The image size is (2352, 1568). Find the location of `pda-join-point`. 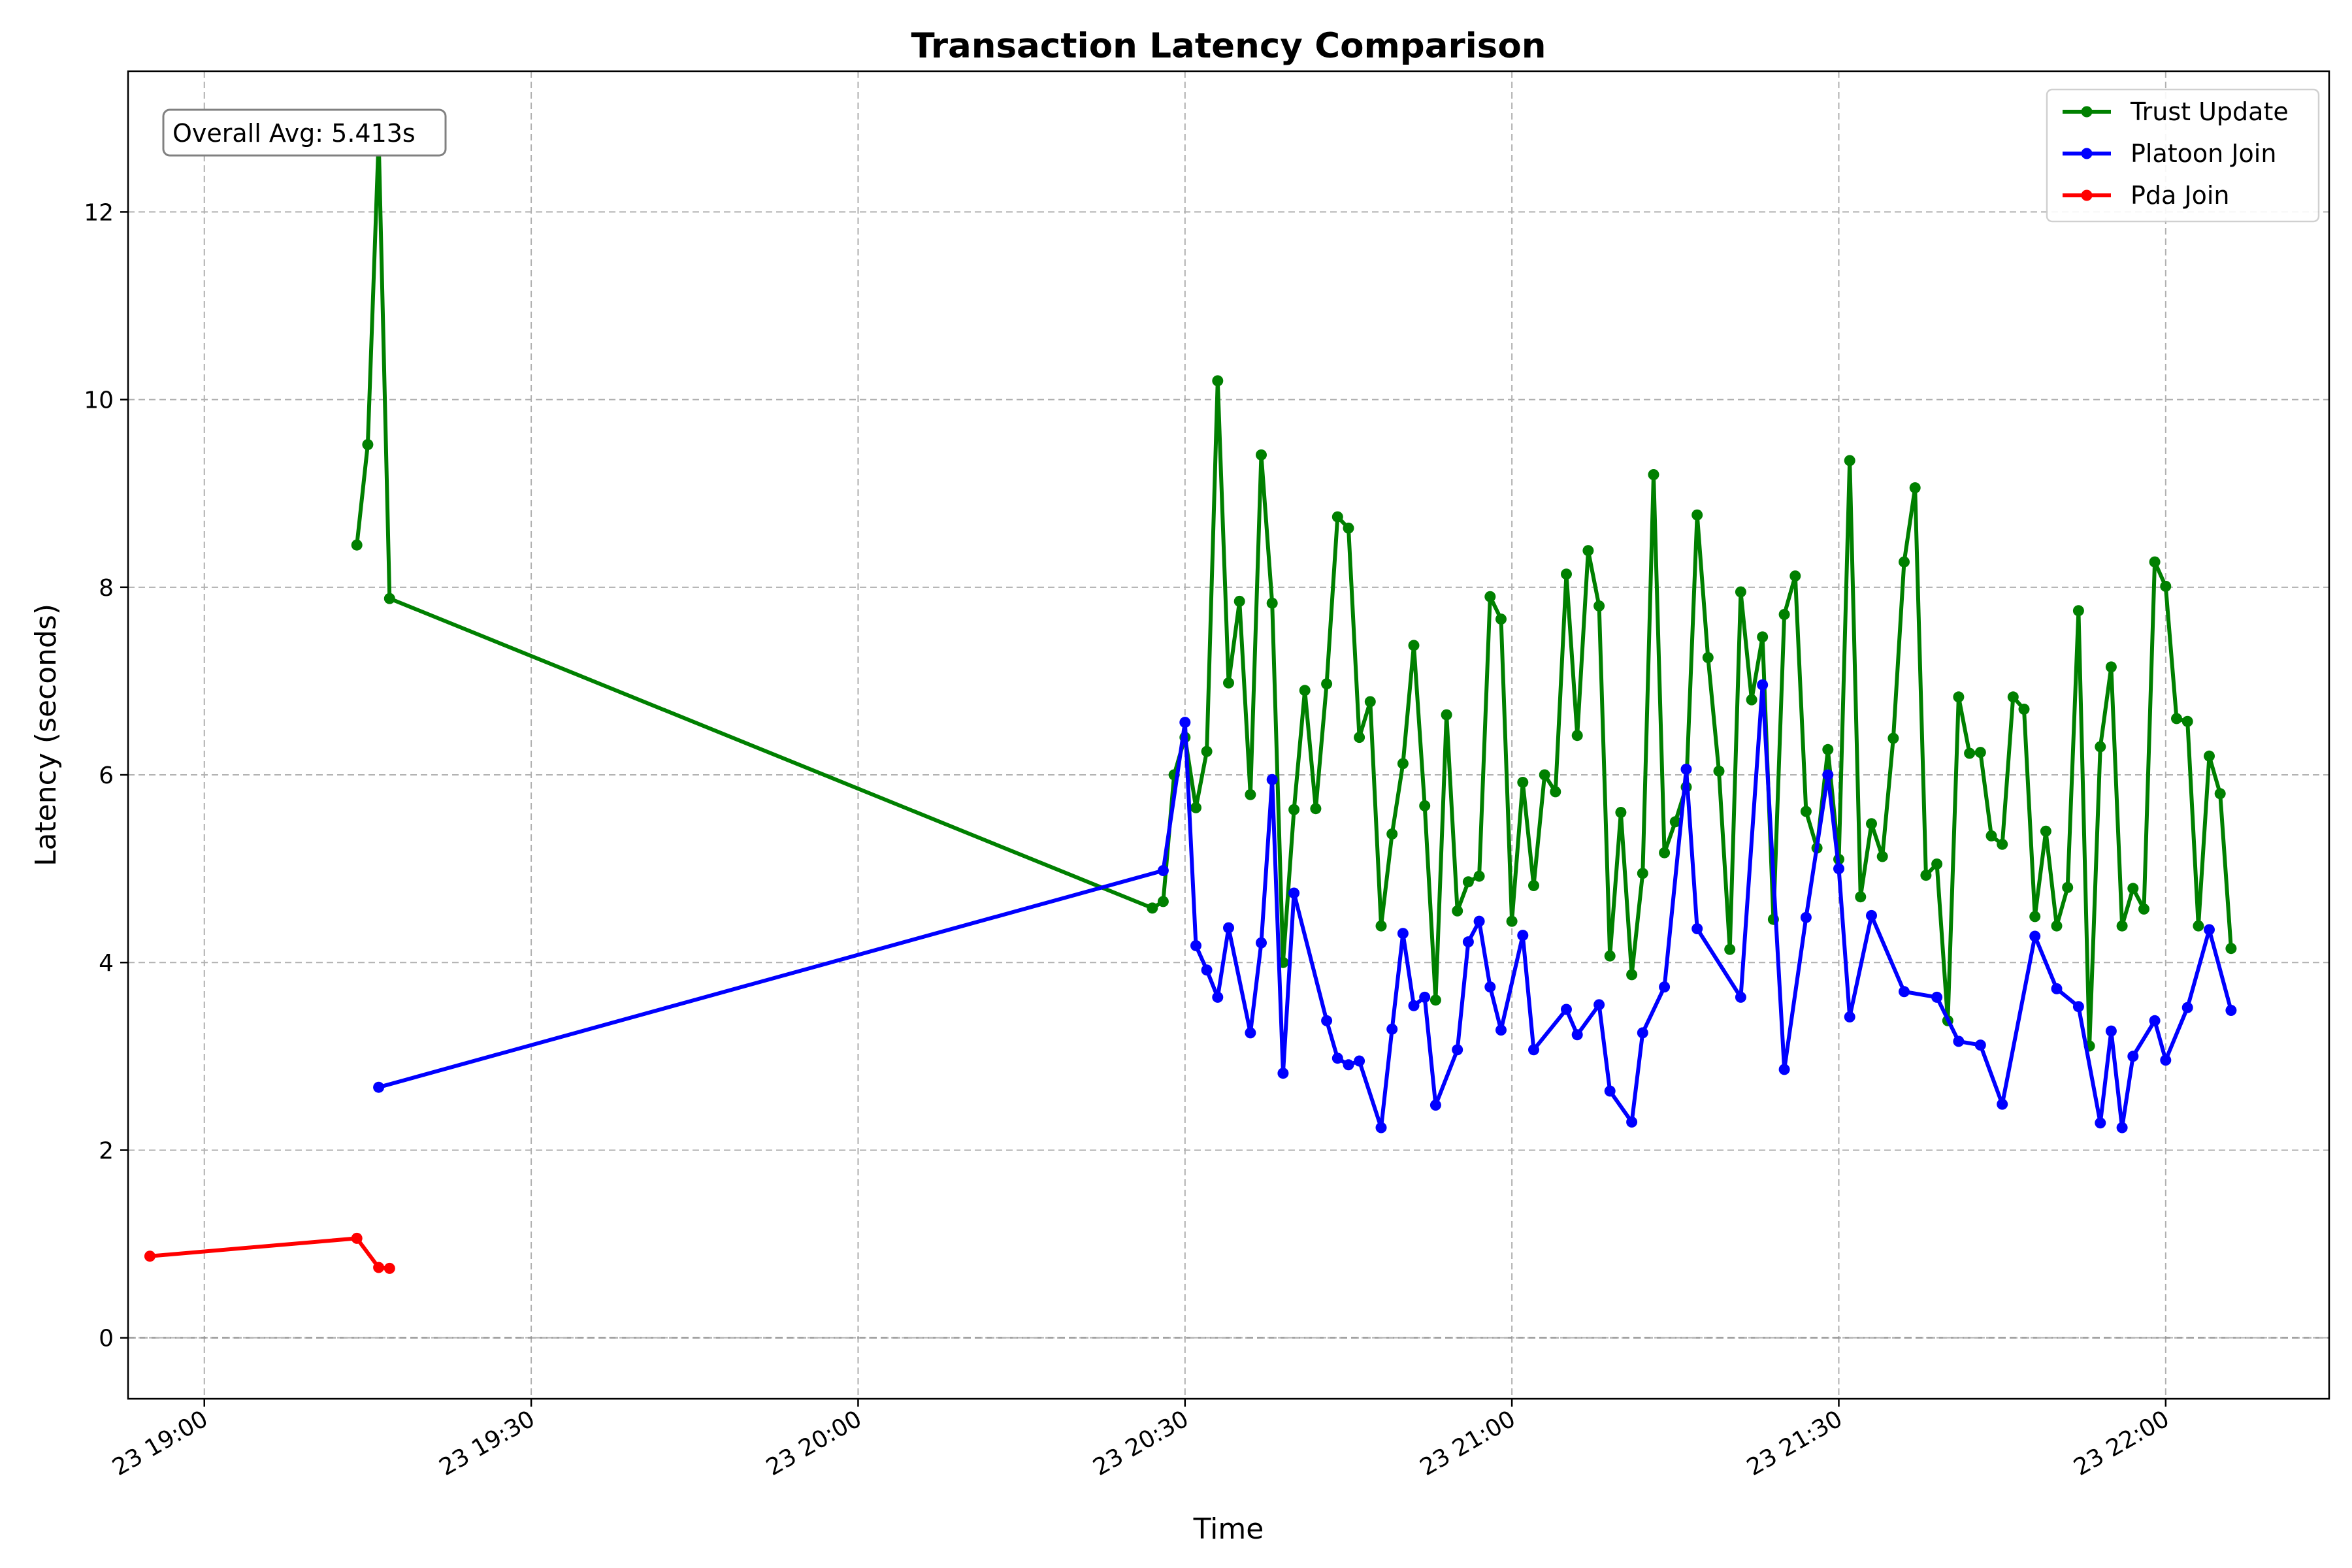

pda-join-point is located at coordinates (379, 1267).